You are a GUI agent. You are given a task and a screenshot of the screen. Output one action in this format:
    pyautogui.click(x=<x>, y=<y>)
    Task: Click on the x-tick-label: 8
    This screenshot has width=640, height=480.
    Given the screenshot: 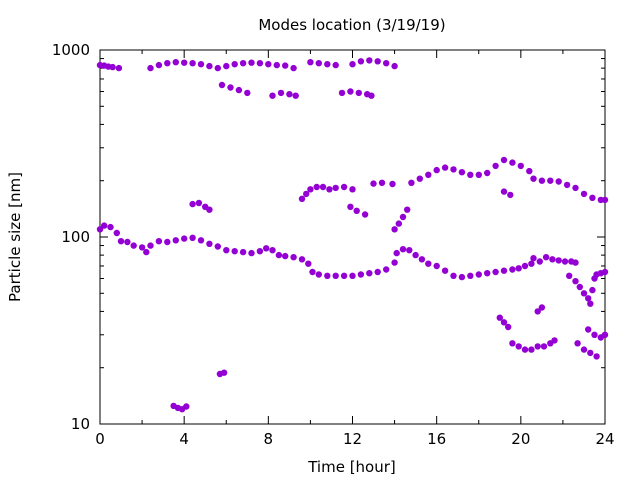 What is the action you would take?
    pyautogui.click(x=269, y=439)
    